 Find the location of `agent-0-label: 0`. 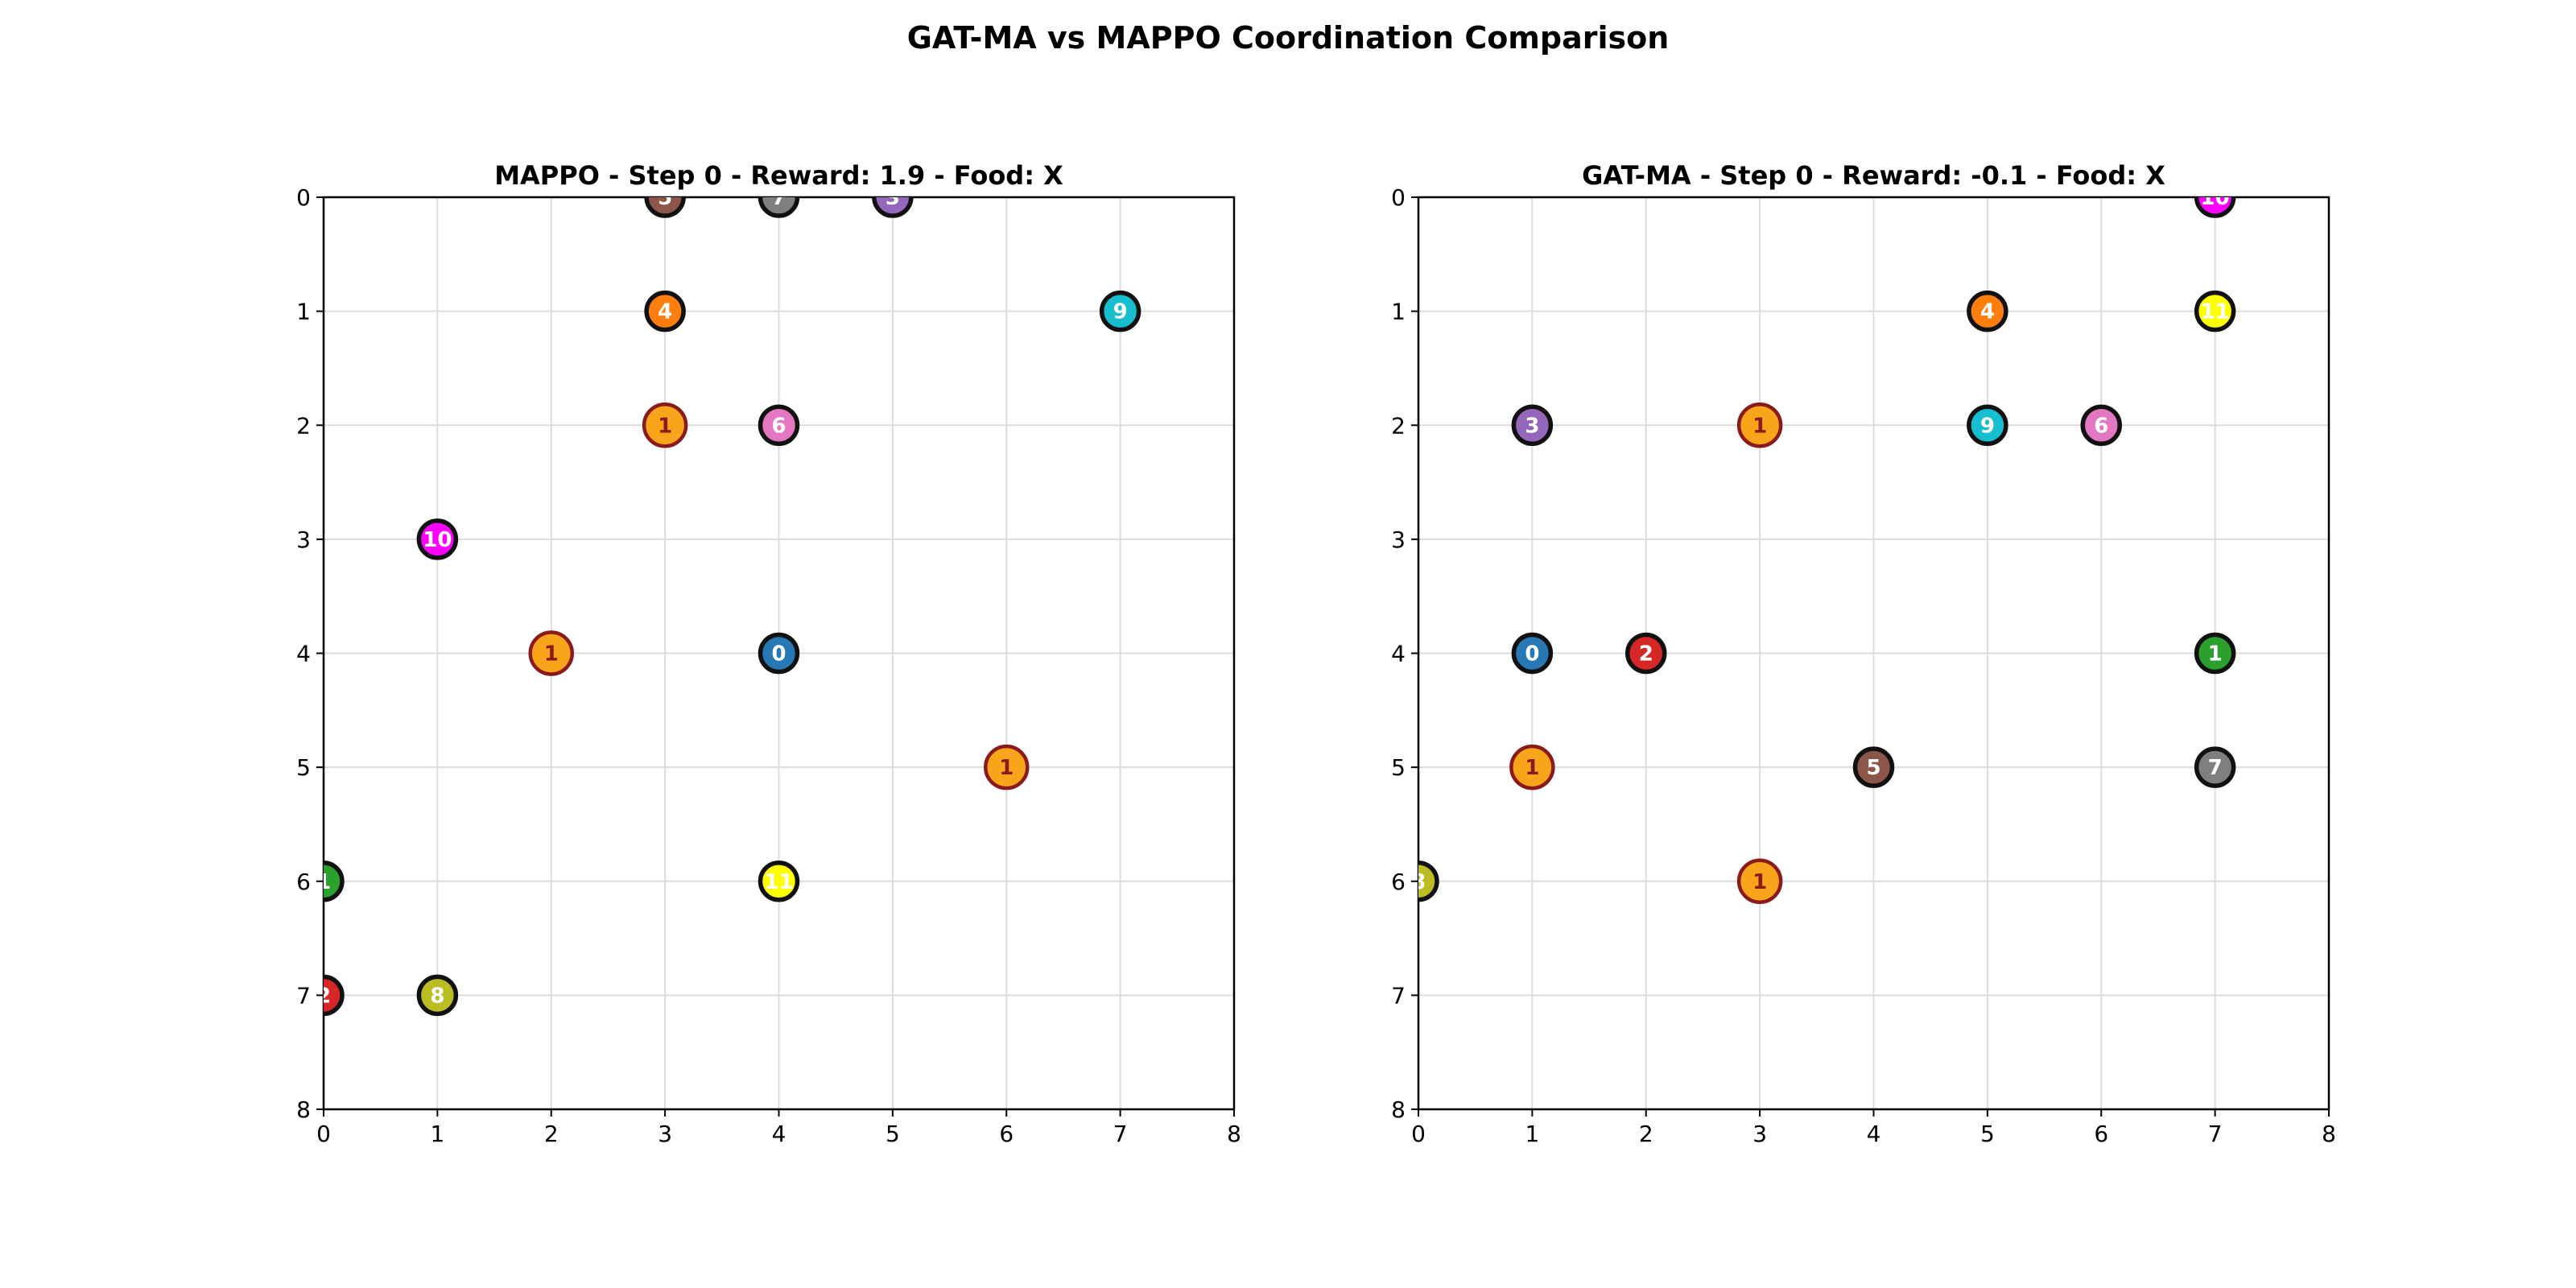

agent-0-label: 0 is located at coordinates (1532, 654).